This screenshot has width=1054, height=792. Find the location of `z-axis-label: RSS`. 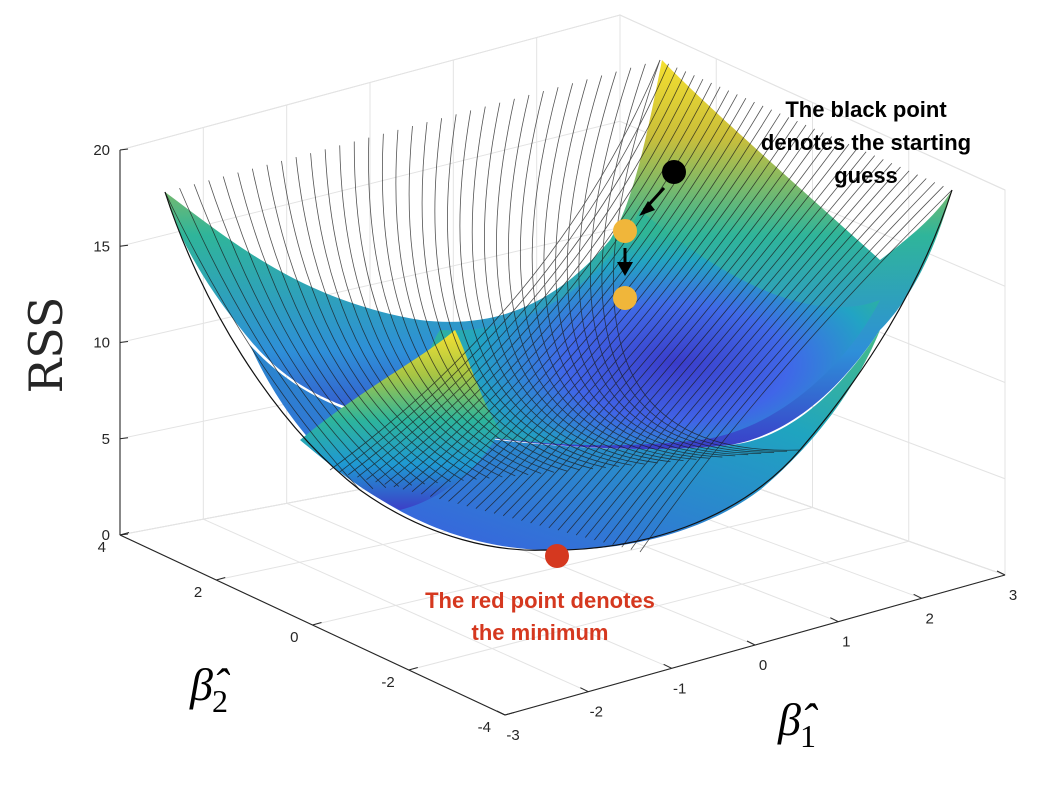

z-axis-label: RSS is located at coordinates (46, 345).